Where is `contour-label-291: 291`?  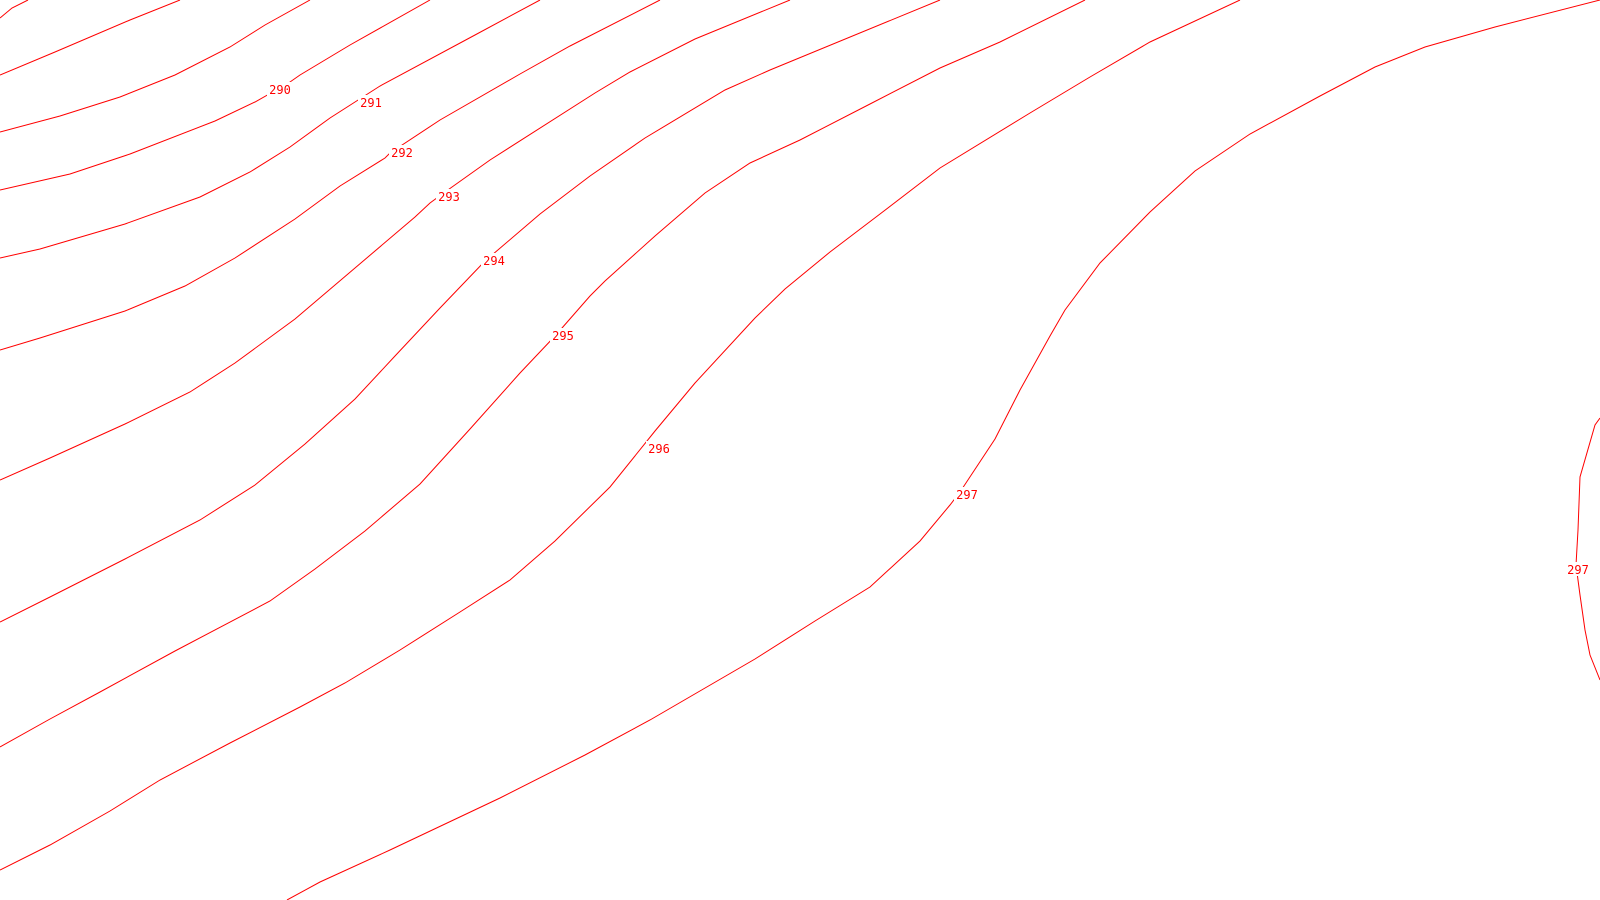
contour-label-291: 291 is located at coordinates (371, 102).